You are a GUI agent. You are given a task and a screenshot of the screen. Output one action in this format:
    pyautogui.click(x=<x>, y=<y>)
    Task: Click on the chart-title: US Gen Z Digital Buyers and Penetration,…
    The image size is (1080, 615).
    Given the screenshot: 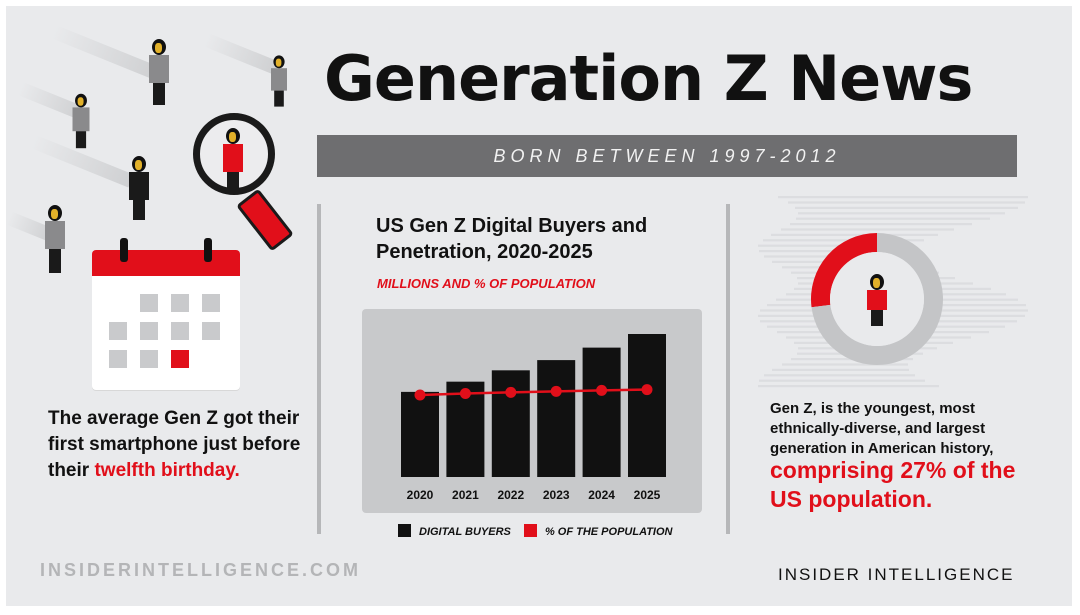 What is the action you would take?
    pyautogui.click(x=512, y=239)
    